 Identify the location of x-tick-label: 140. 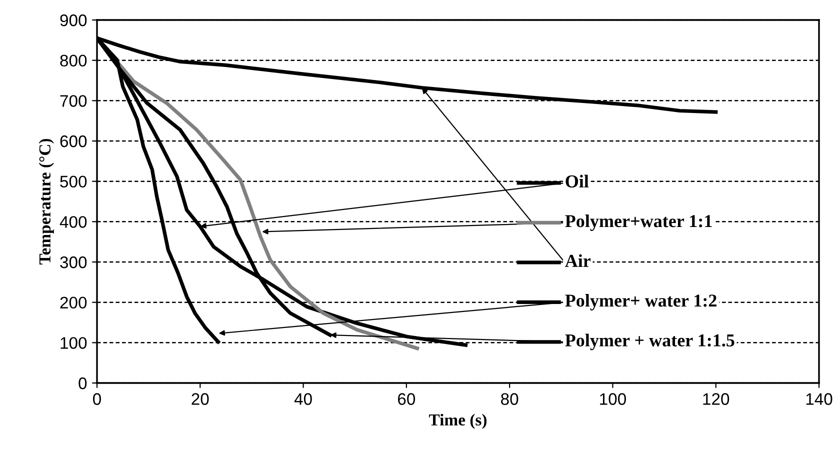
(819, 399).